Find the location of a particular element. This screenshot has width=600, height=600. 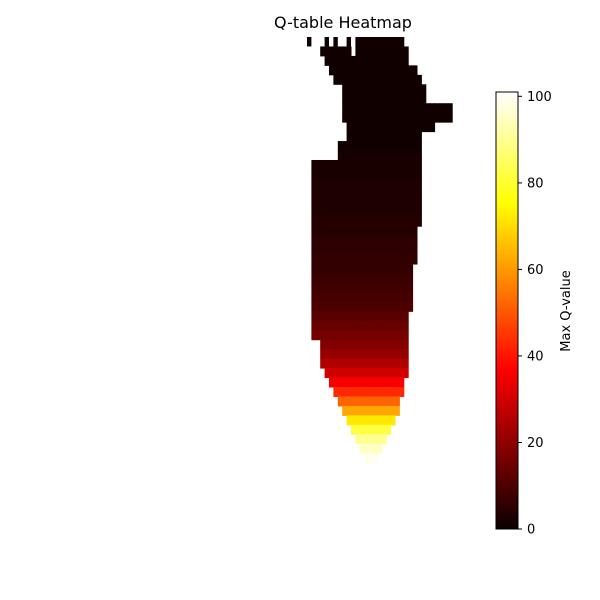

colorbar-ticks: 0 20 40 60 80 100 is located at coordinates (535, 314).